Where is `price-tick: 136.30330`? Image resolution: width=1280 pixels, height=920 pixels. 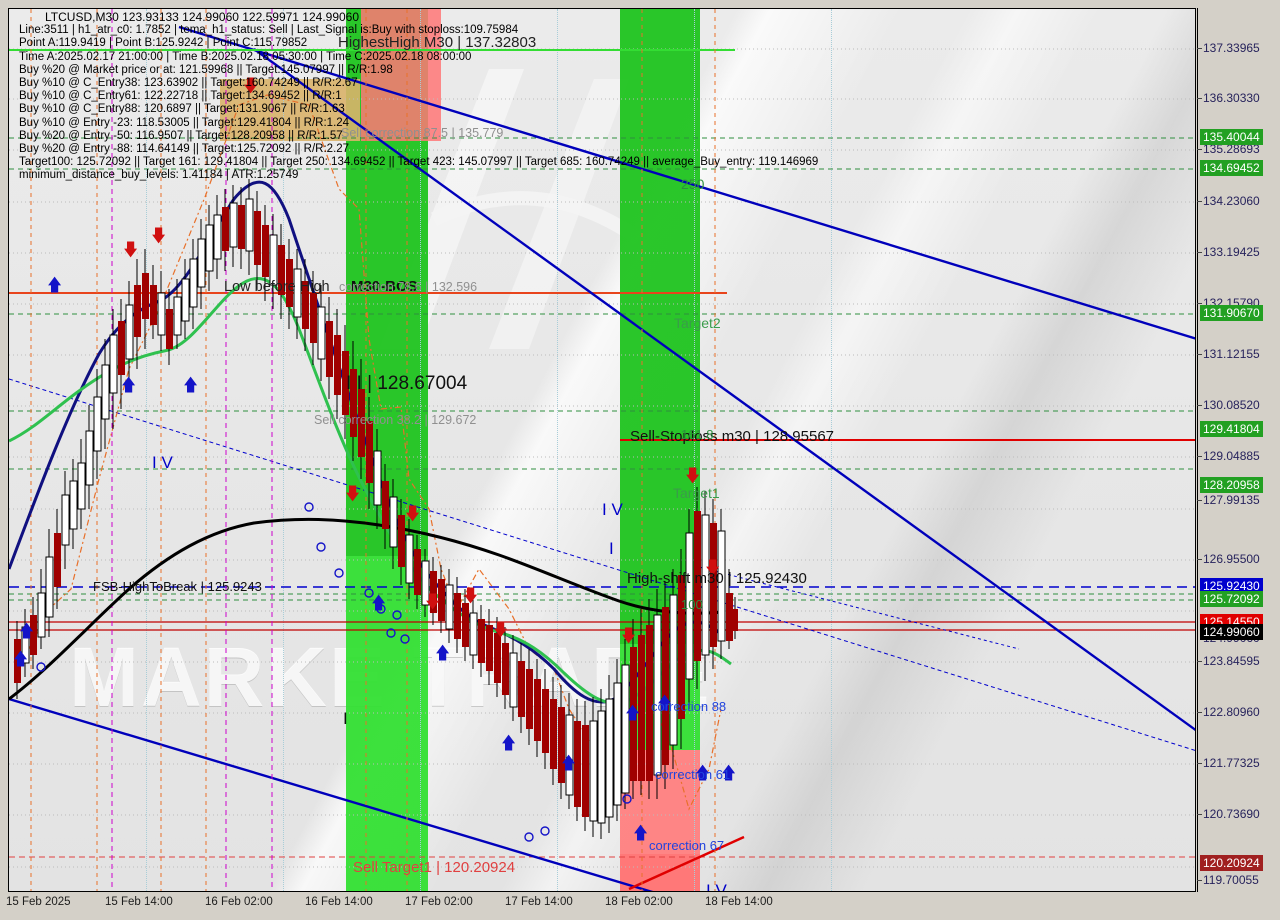
price-tick: 136.30330 is located at coordinates (1231, 98).